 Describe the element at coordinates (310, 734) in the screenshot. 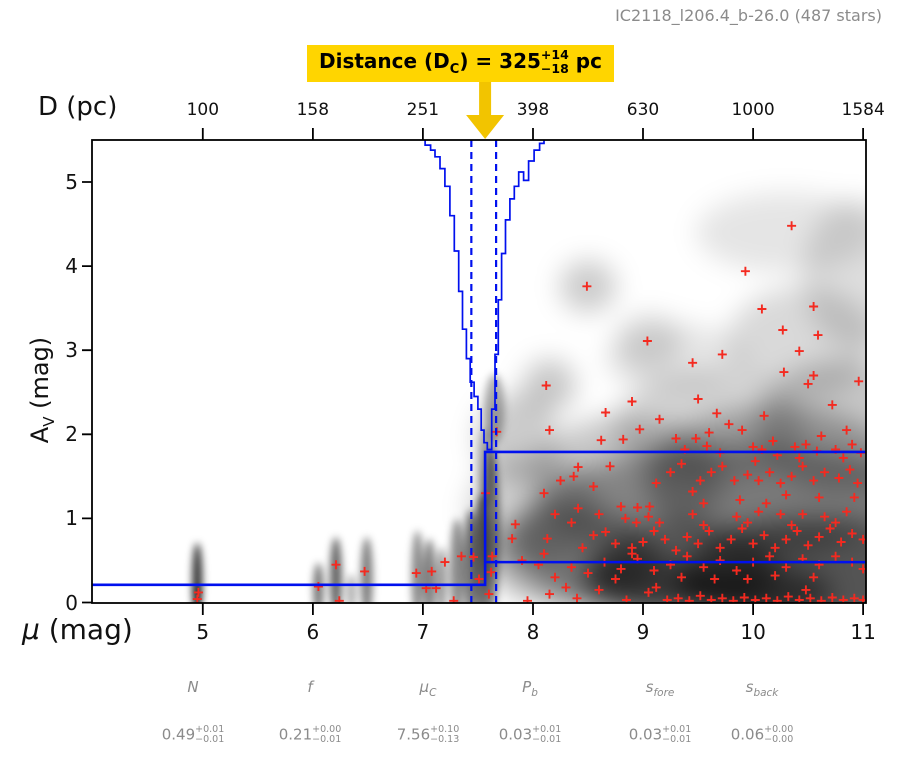

I see `param-value-f: 0.21 +0.00 −0.01` at that location.